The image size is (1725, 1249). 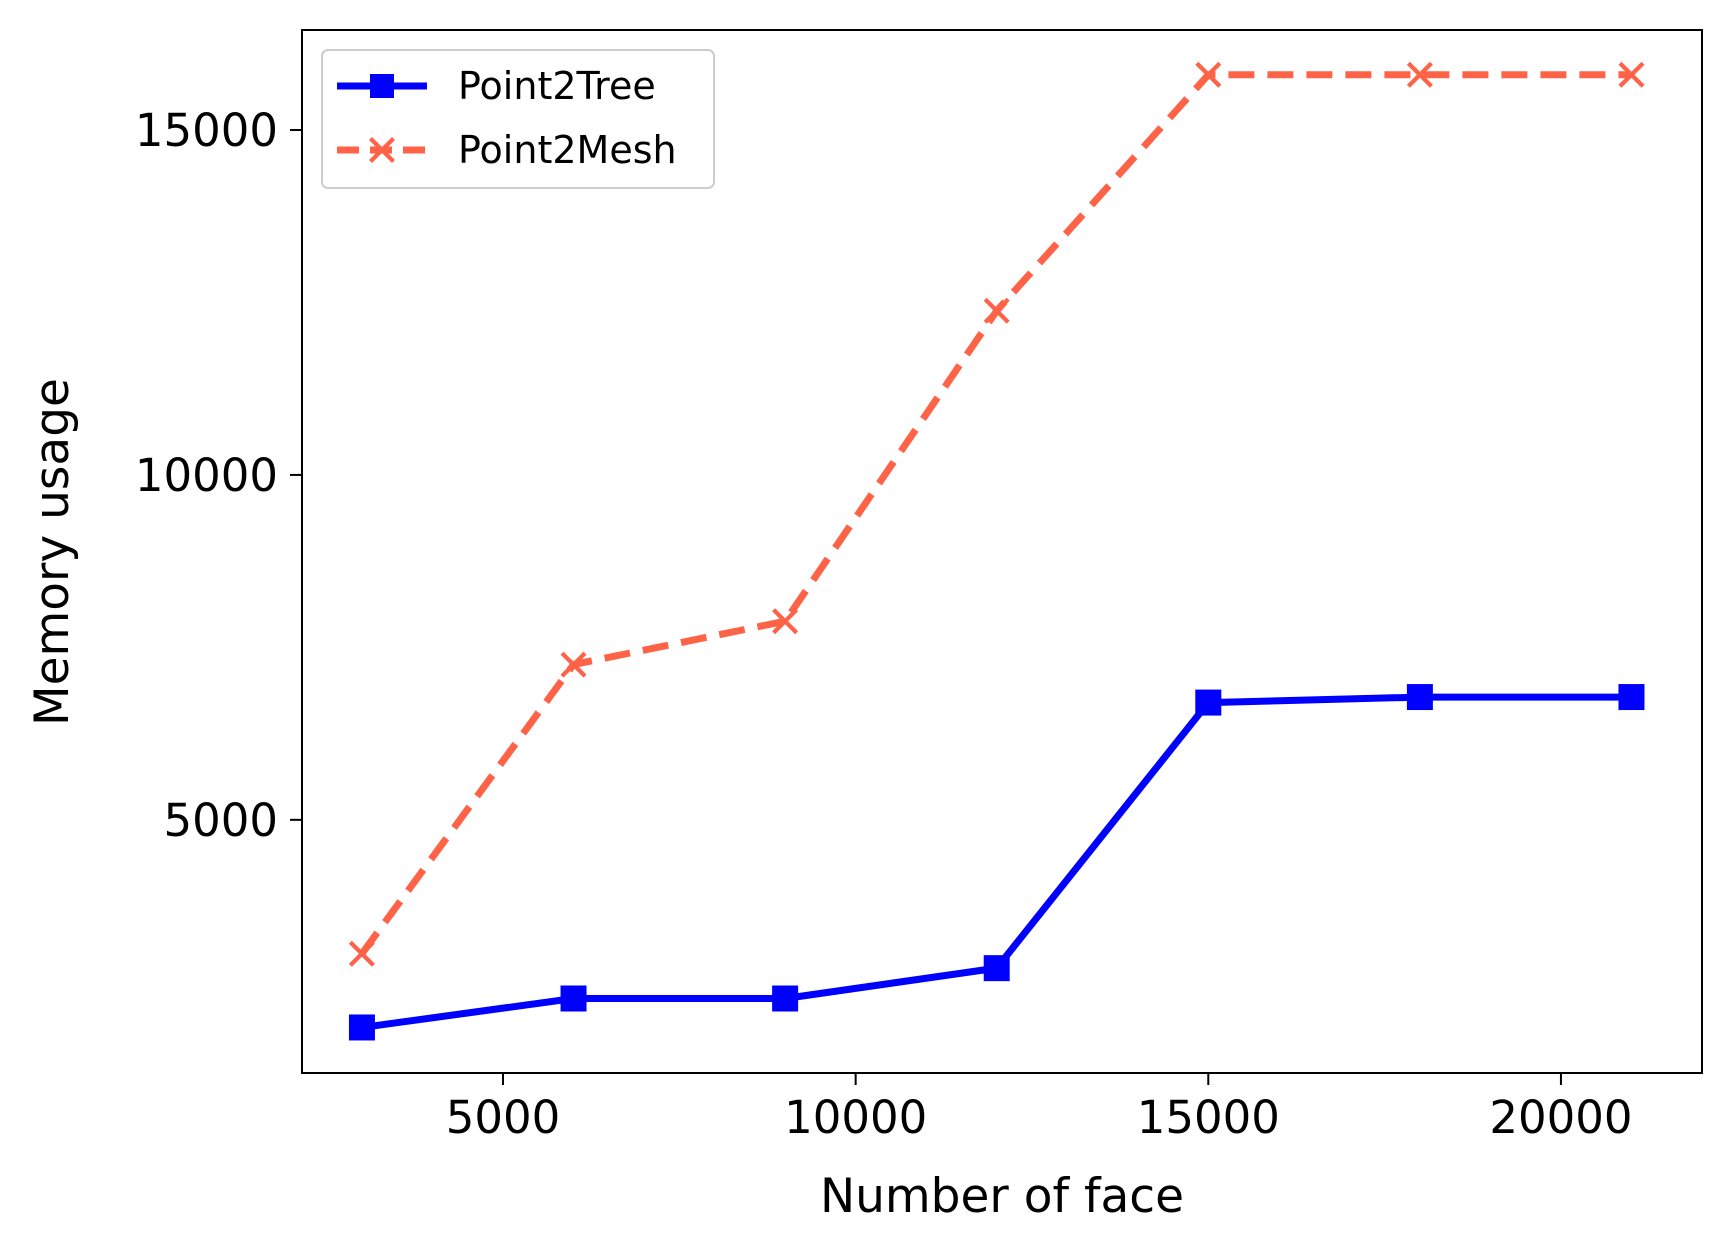 What do you see at coordinates (1208, 1117) in the screenshot?
I see `x-tick-label: 15000` at bounding box center [1208, 1117].